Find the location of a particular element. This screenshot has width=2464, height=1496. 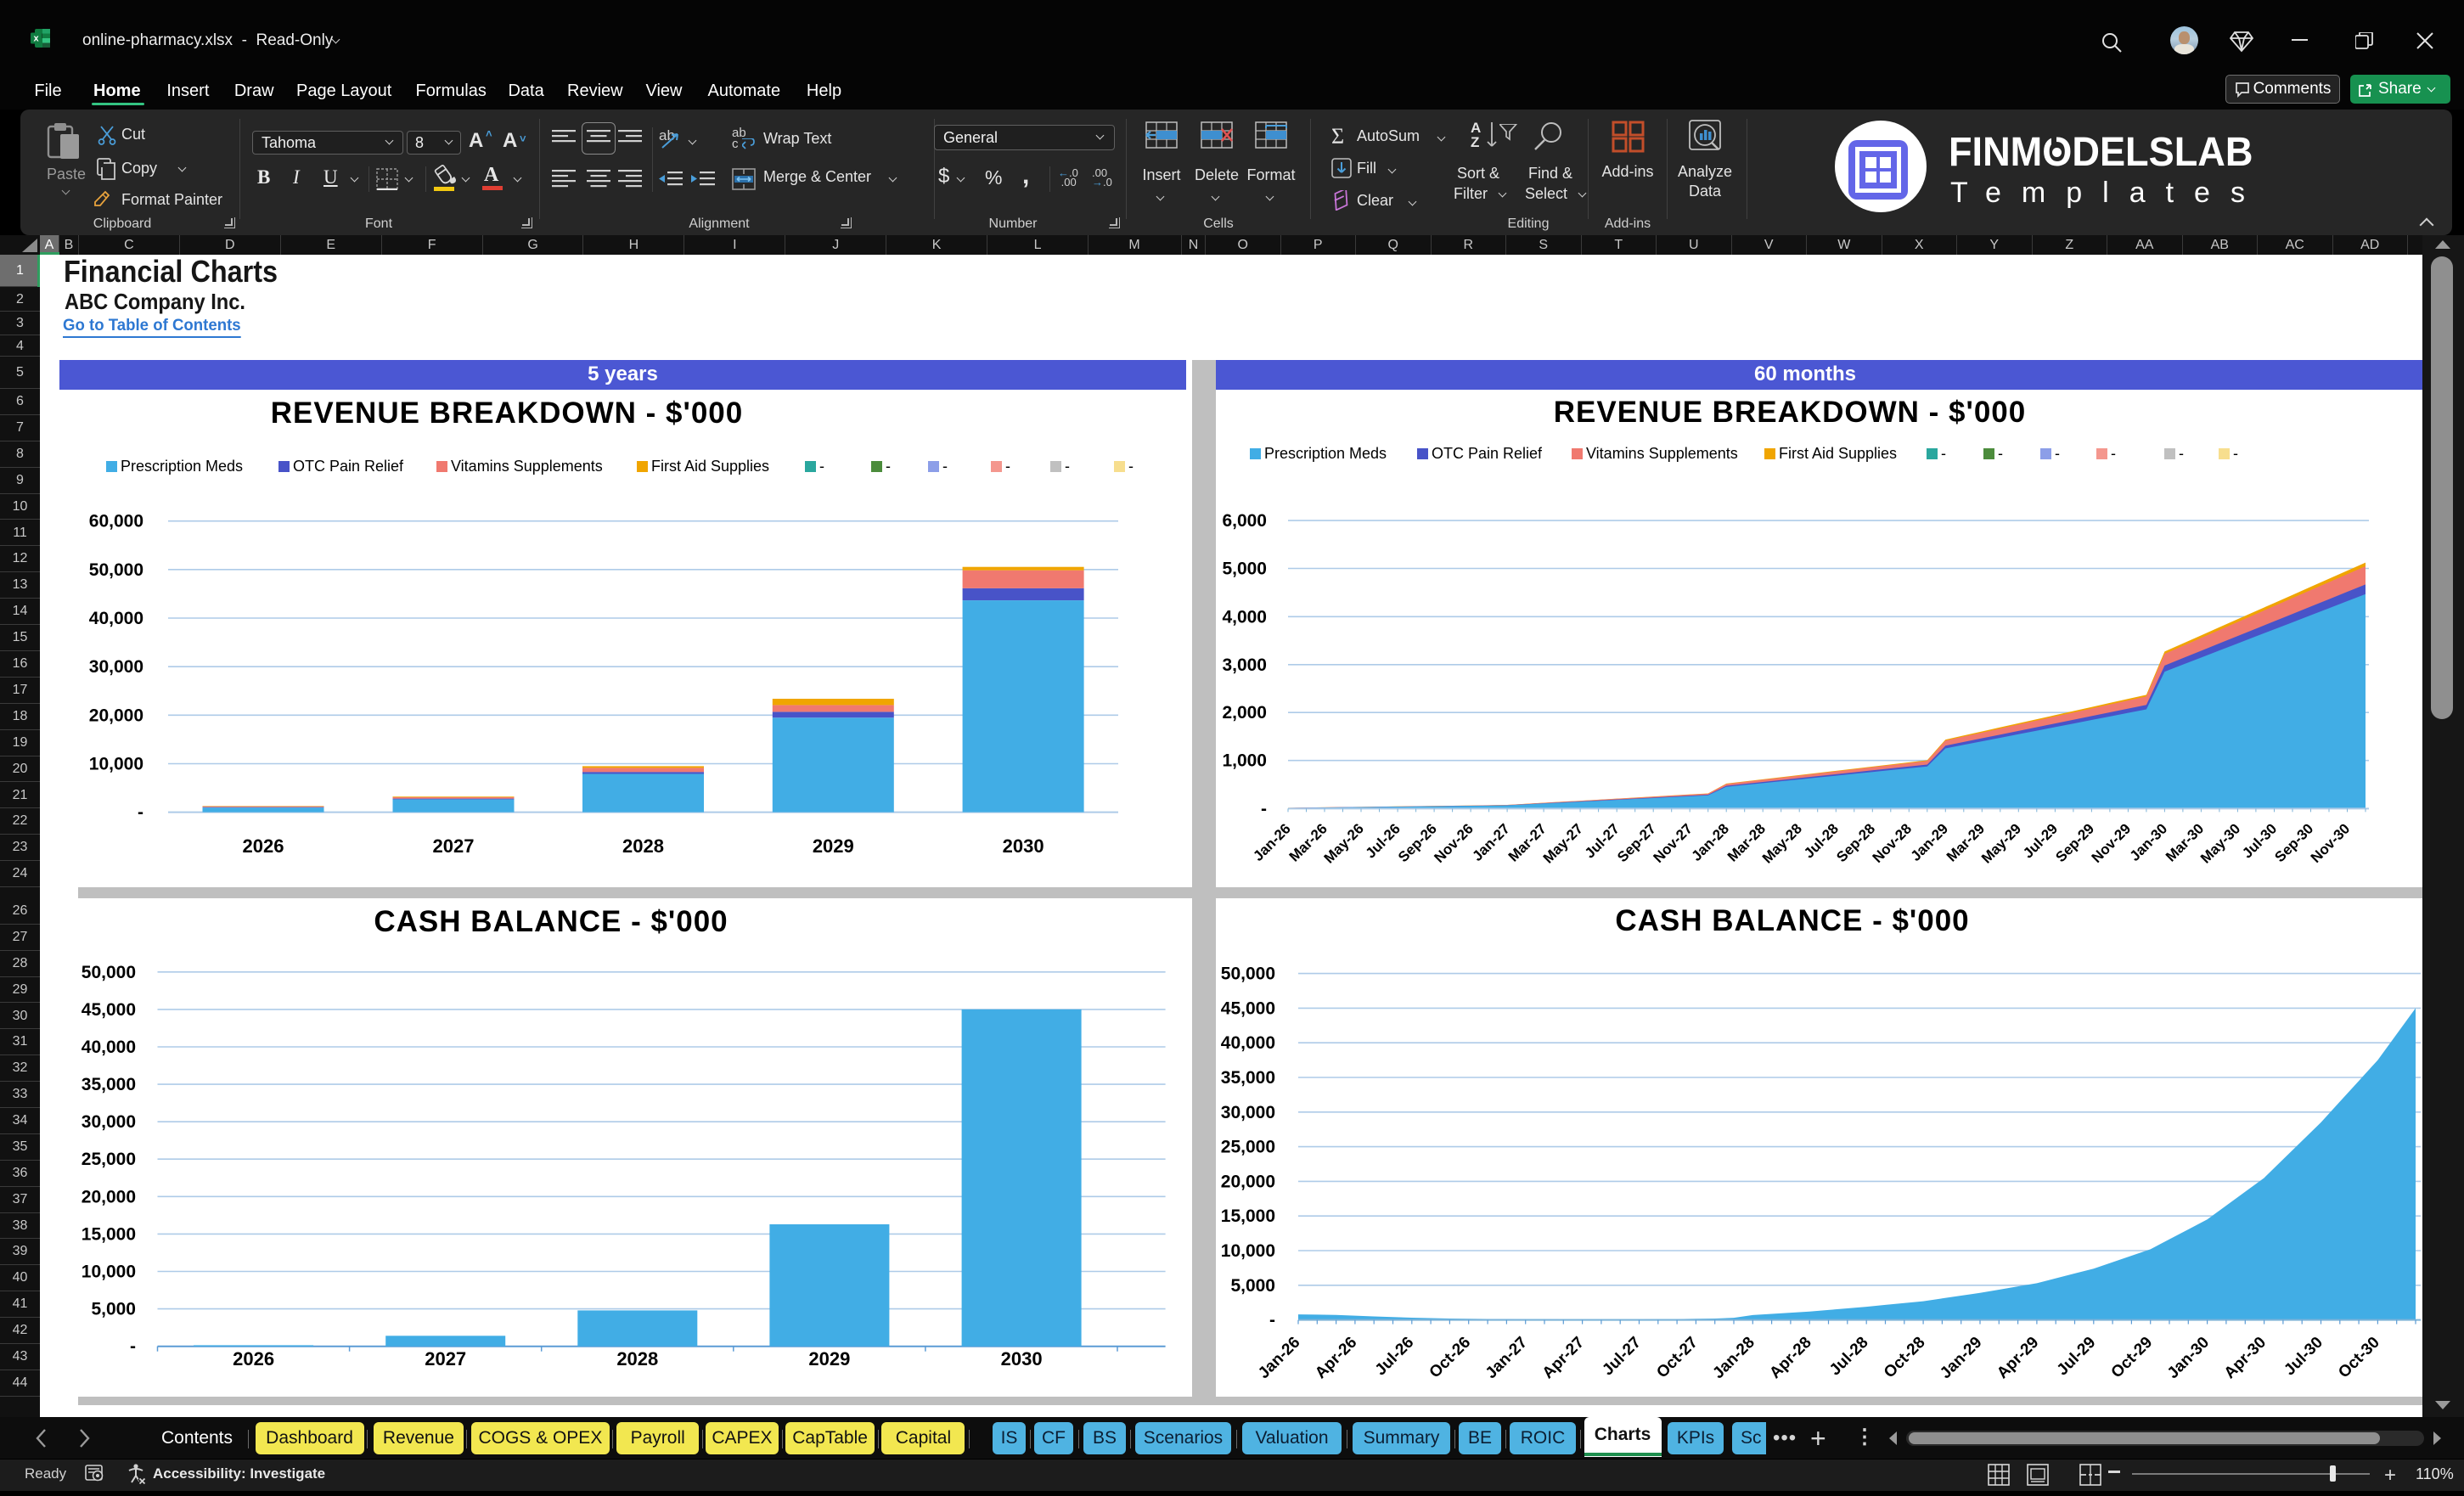

svg-text: x is located at coordinates (36, 39).